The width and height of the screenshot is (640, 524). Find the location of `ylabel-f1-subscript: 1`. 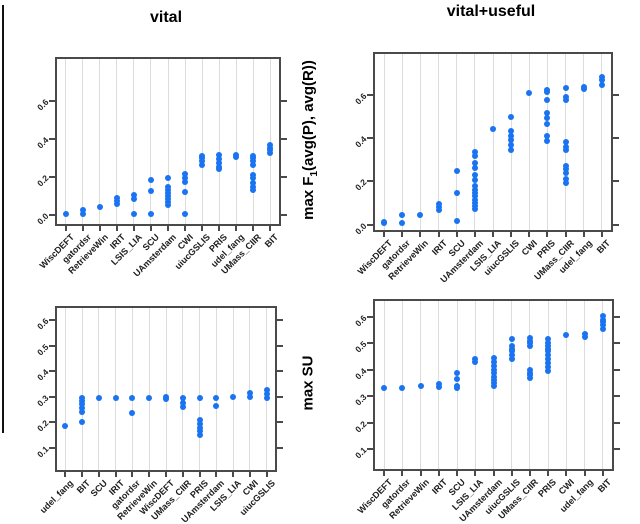

ylabel-f1-subscript: 1 is located at coordinates (314, 173).